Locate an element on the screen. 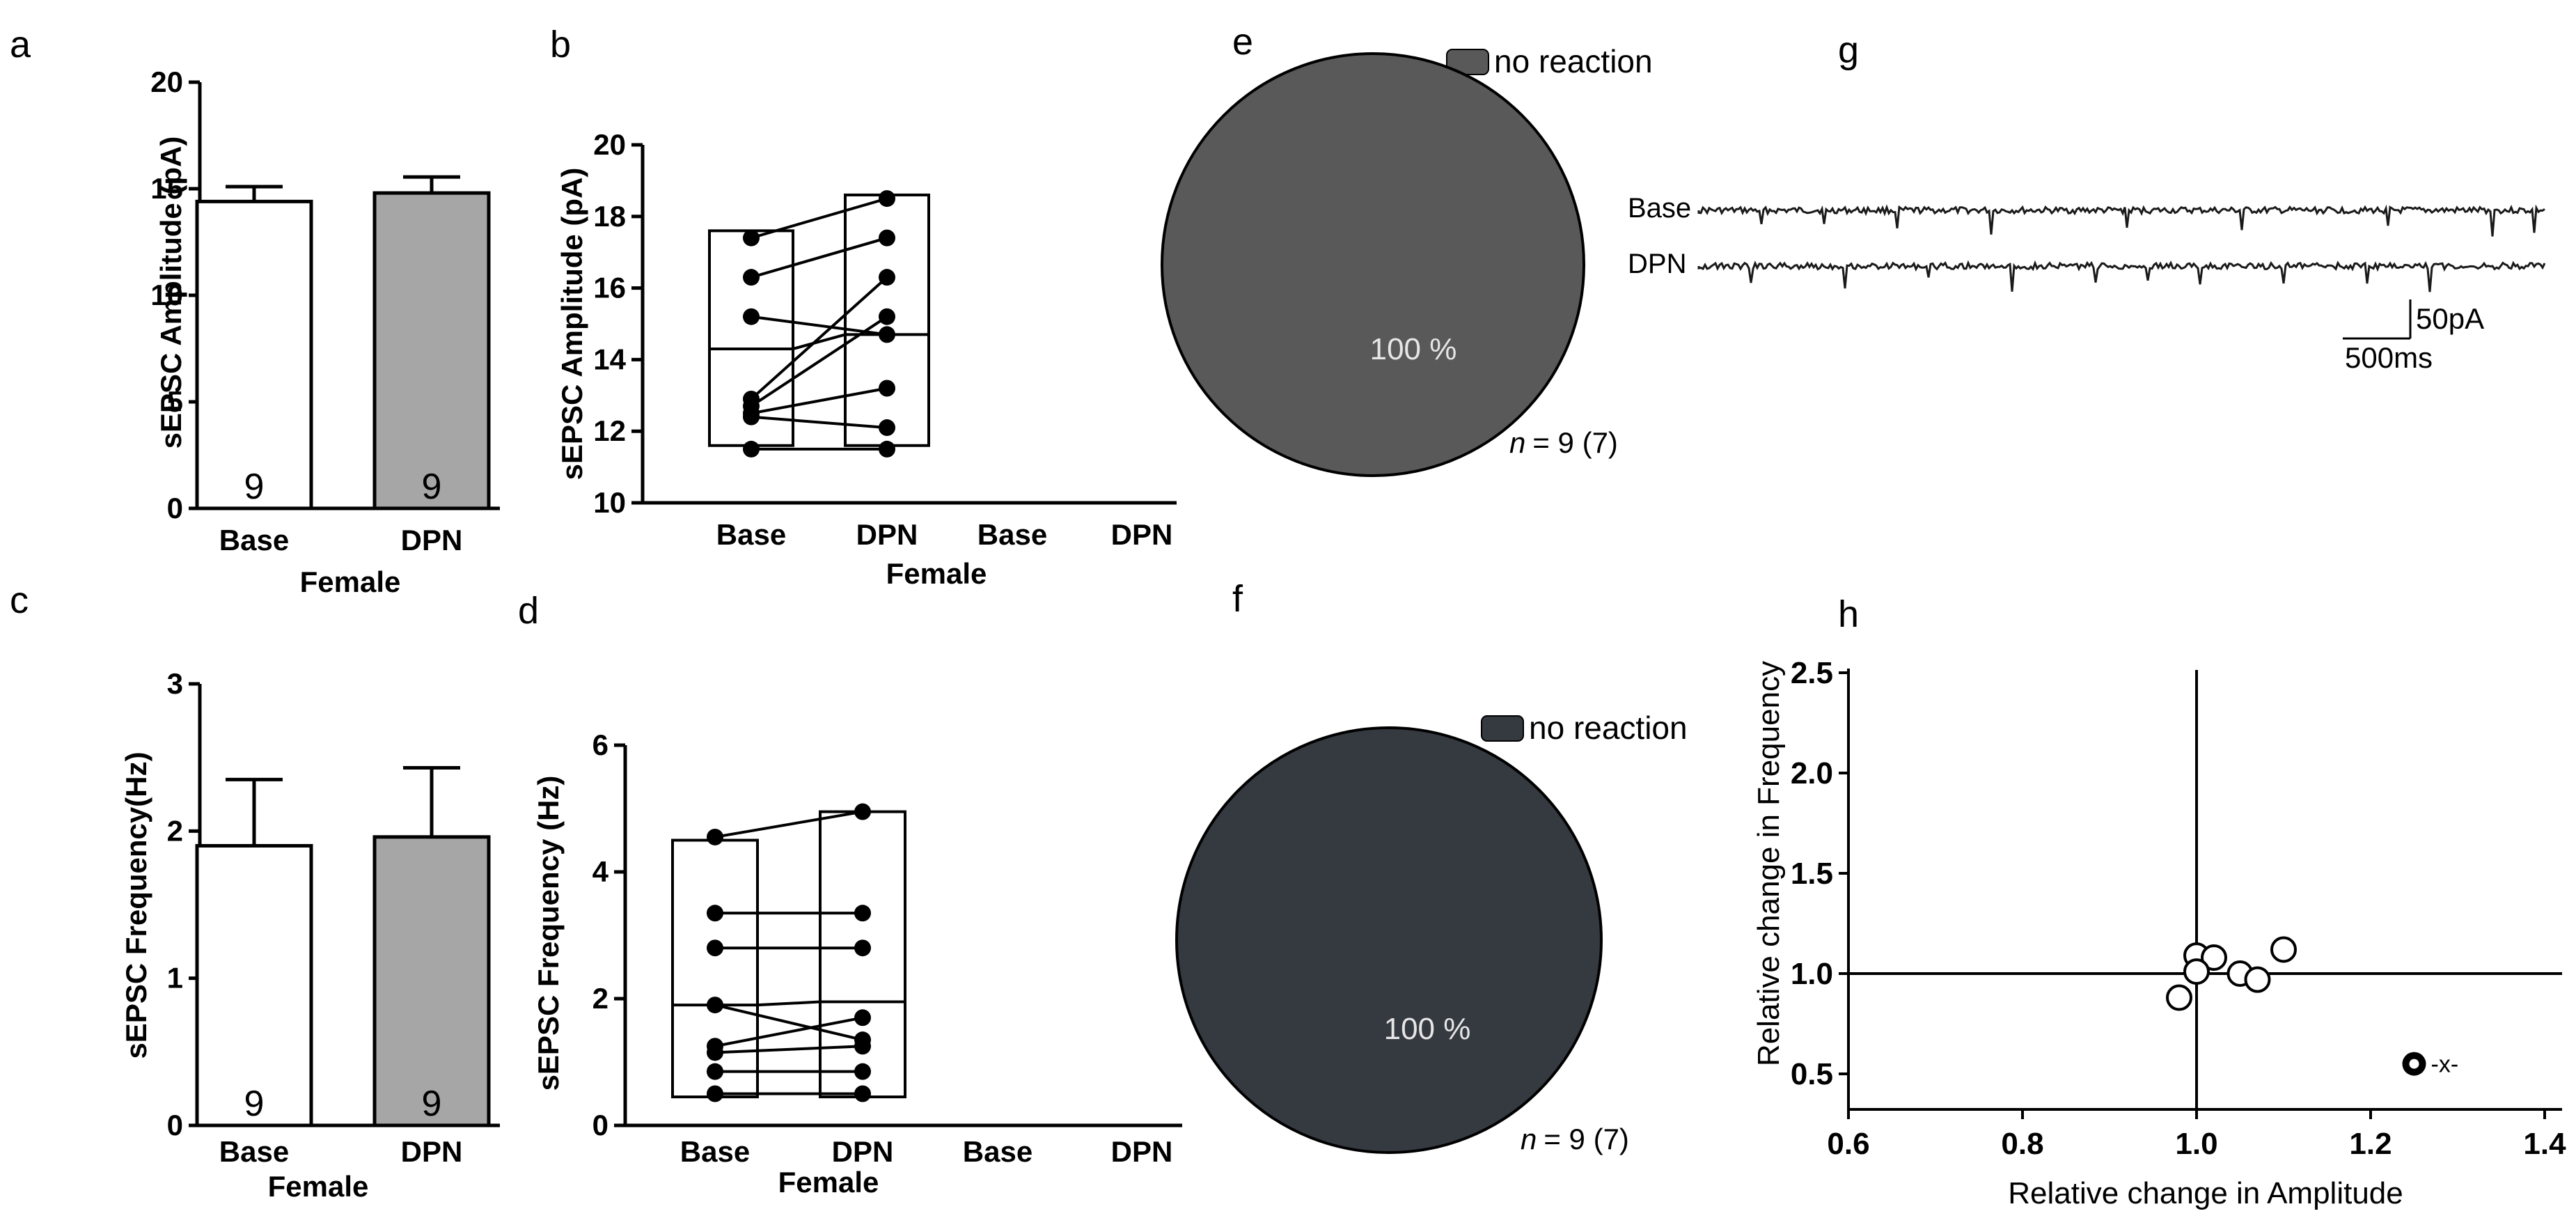  c-ytick-label-1: 1 is located at coordinates (175, 978).